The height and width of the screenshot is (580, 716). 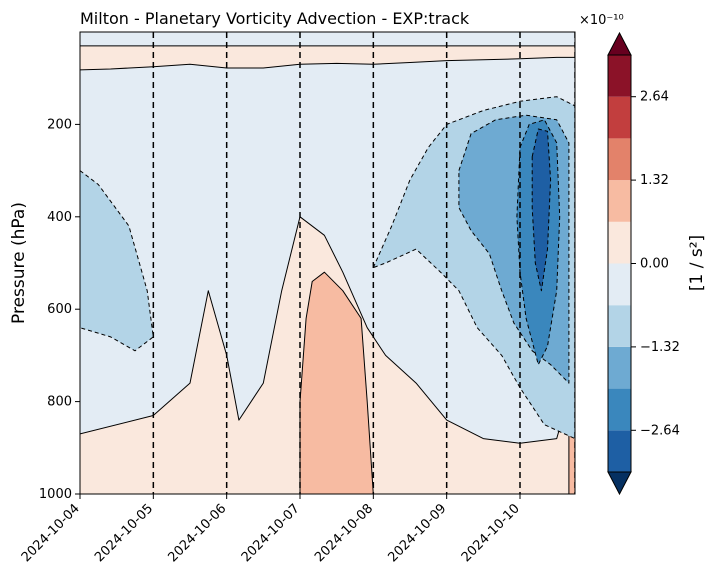 I want to click on y-tick-label: 200, so click(x=59, y=124).